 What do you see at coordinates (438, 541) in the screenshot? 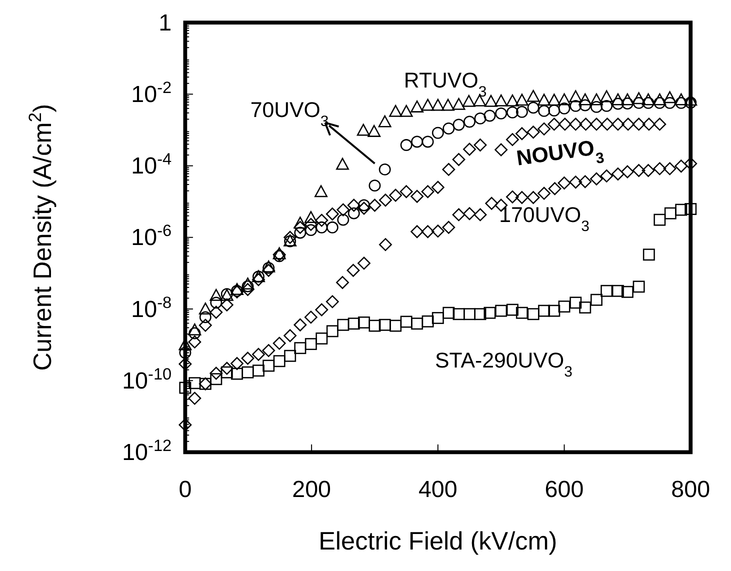
I see `x-axis-title: Electric Field (kV/cm)` at bounding box center [438, 541].